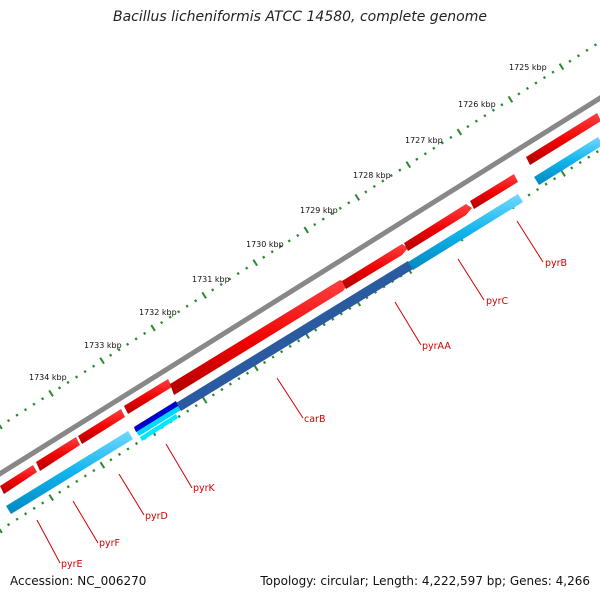 Image resolution: width=600 pixels, height=600 pixels. I want to click on gene-label-pyrF: pyrF, so click(109, 543).